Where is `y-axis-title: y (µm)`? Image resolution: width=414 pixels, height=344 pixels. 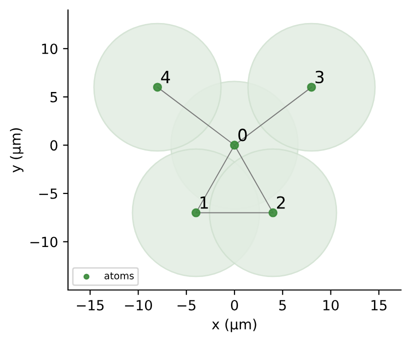 y-axis-title: y (µm) is located at coordinates (17, 150).